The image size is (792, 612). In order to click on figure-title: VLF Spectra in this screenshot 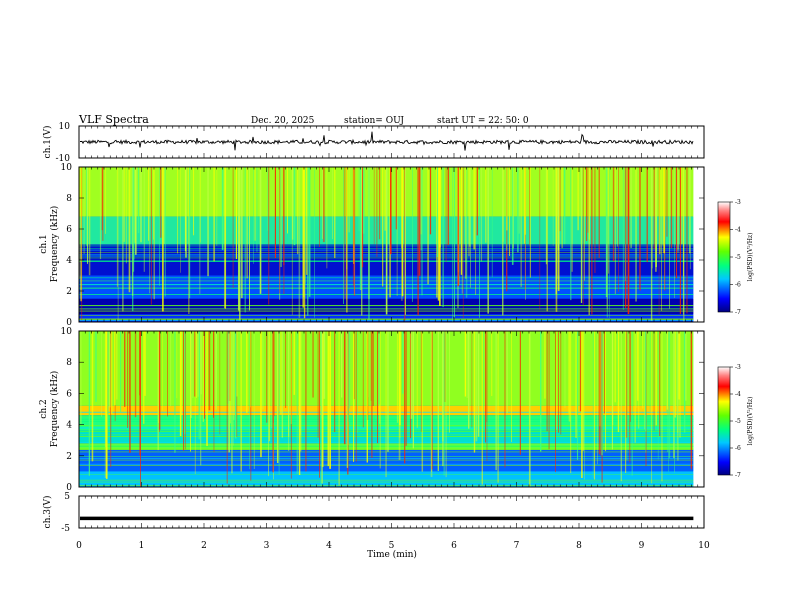, I will do `click(113, 119)`.